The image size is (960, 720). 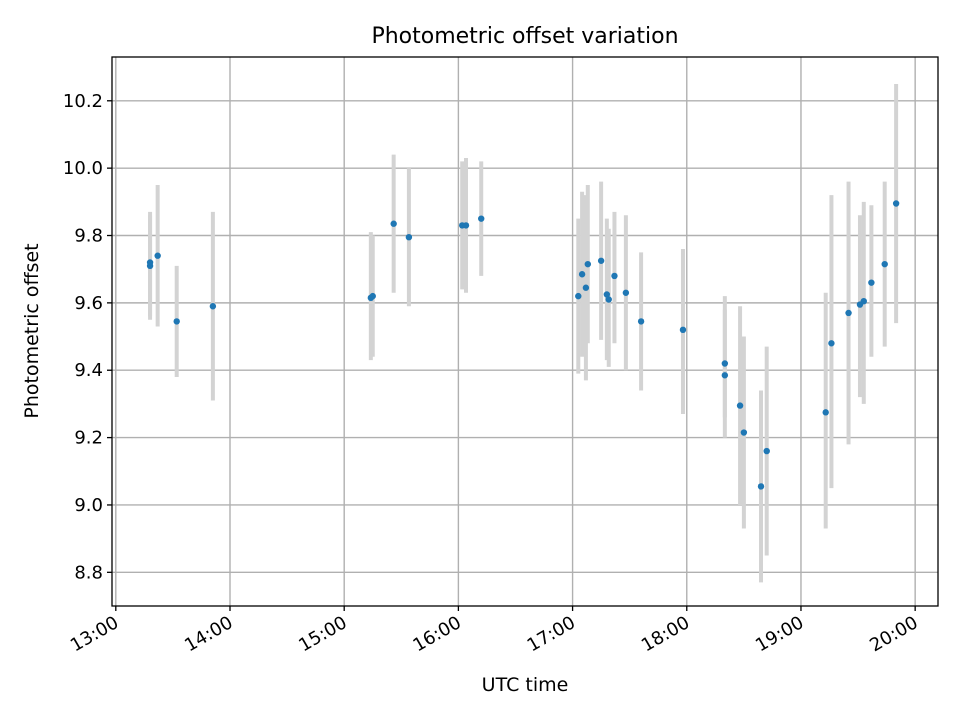 What do you see at coordinates (525, 685) in the screenshot?
I see `x-axis-label: UTC time` at bounding box center [525, 685].